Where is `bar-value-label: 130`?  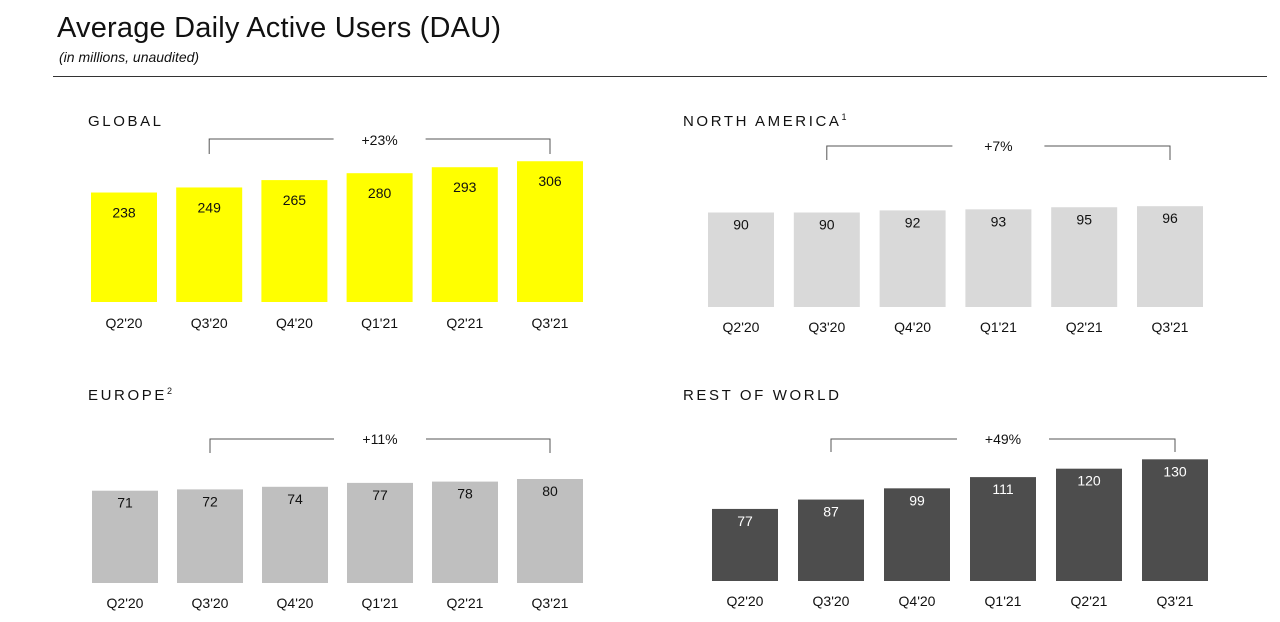 bar-value-label: 130 is located at coordinates (1175, 471).